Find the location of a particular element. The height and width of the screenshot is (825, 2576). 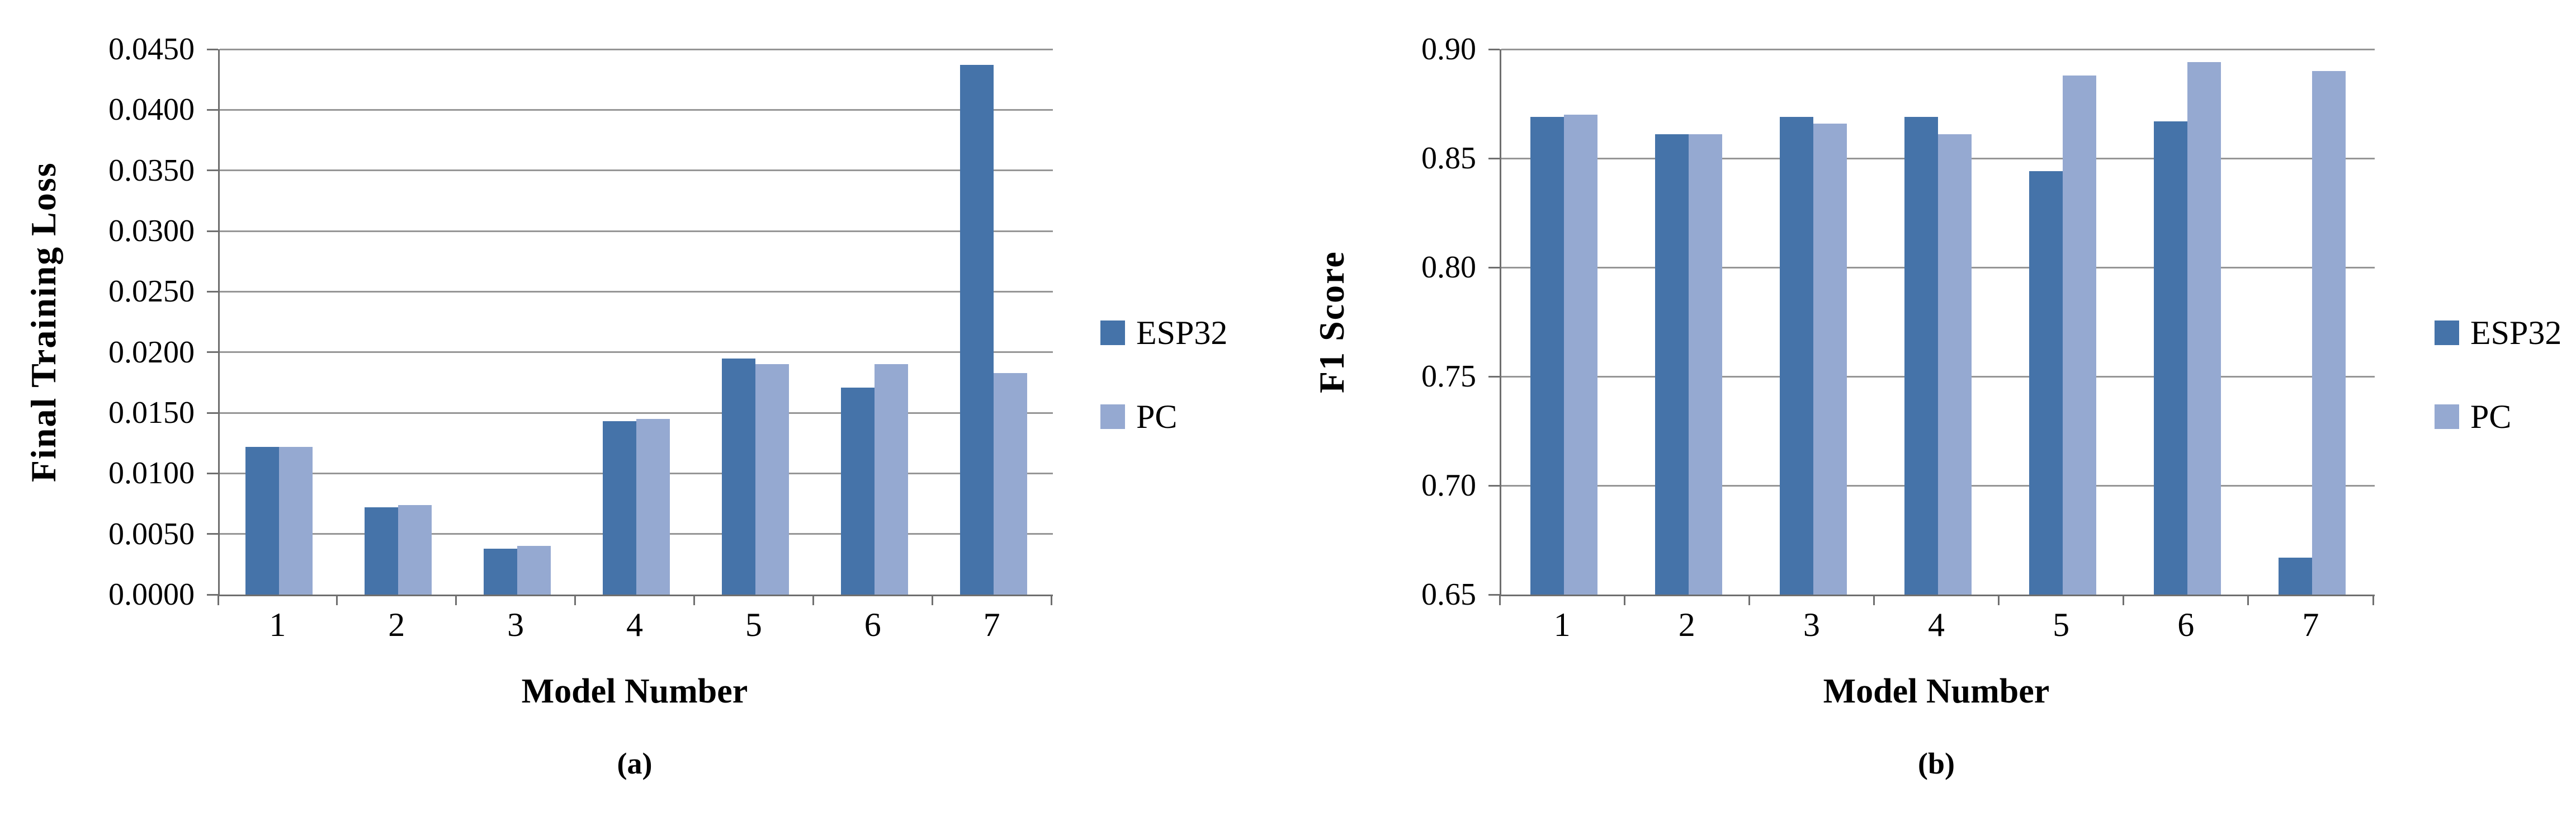

y-tick-label: 0.0400 is located at coordinates (151, 110).